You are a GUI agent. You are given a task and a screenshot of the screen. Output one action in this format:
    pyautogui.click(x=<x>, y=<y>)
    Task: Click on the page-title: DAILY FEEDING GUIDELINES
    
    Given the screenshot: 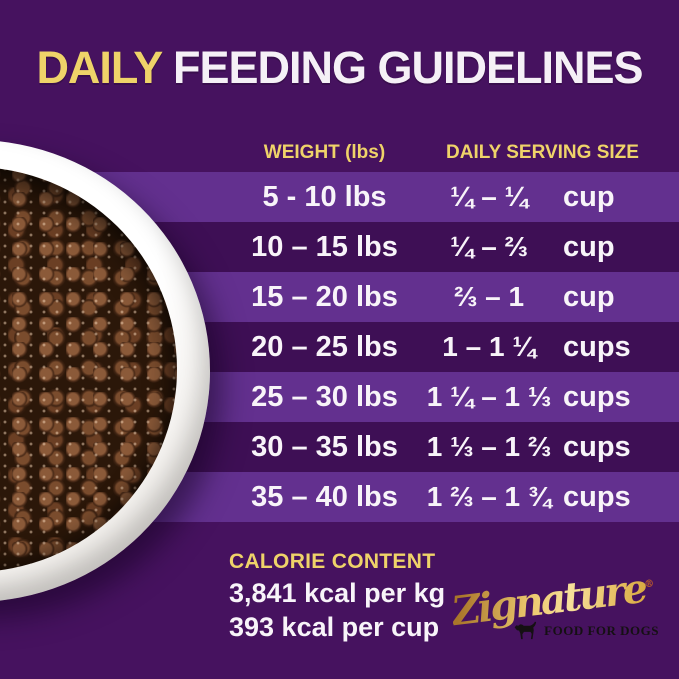 What is the action you would take?
    pyautogui.click(x=339, y=68)
    